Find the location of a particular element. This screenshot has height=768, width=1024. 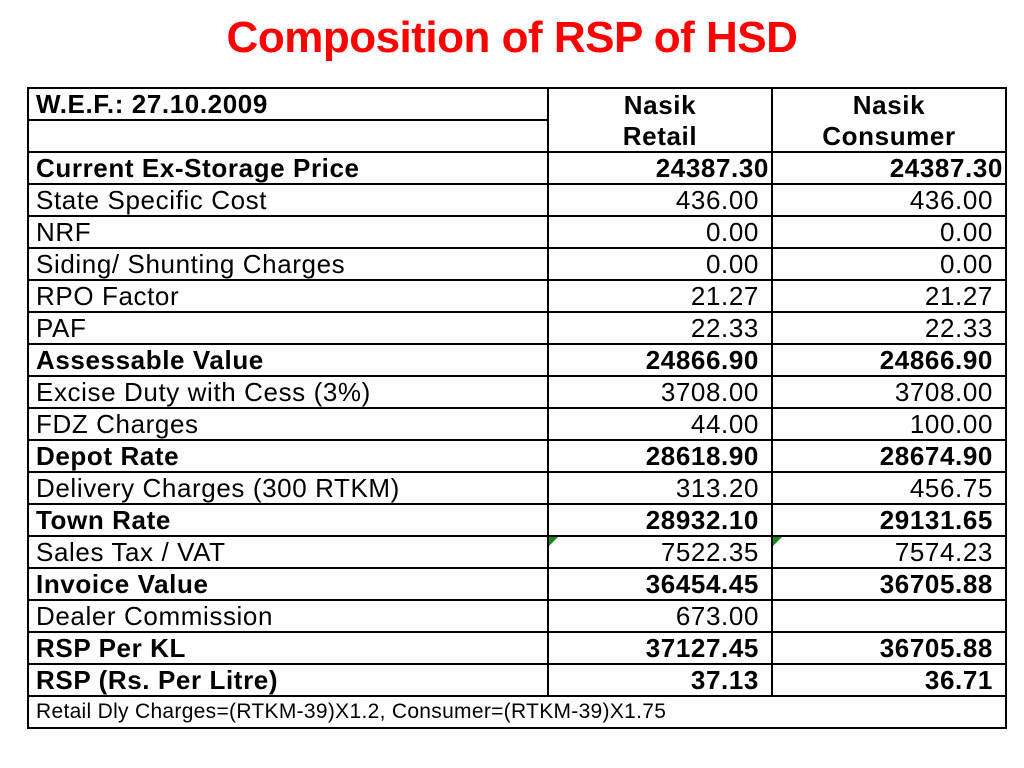

table-row: Dealer Commission 673.00 is located at coordinates (517, 616).